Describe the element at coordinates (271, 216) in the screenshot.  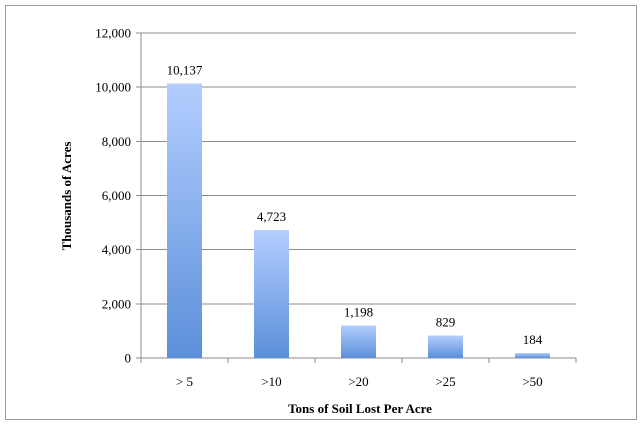
I see `data-label: 4,723` at that location.